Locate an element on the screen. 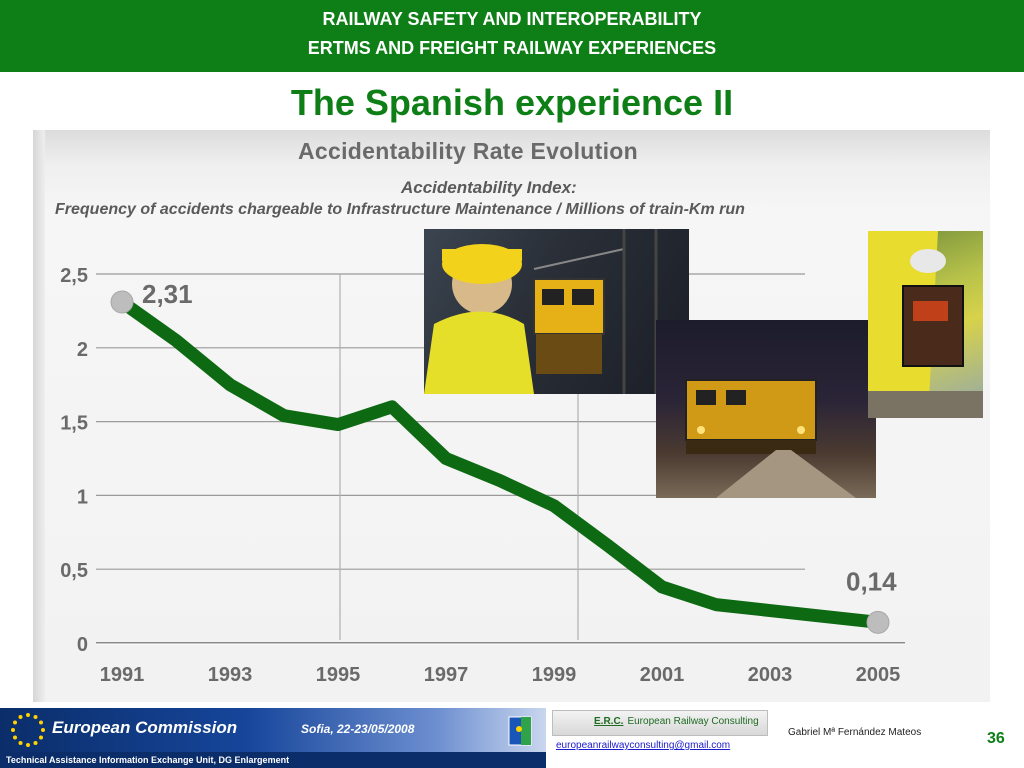 The image size is (1024, 768). erc-label: E.R.C. European Railway Consulting is located at coordinates (676, 721).